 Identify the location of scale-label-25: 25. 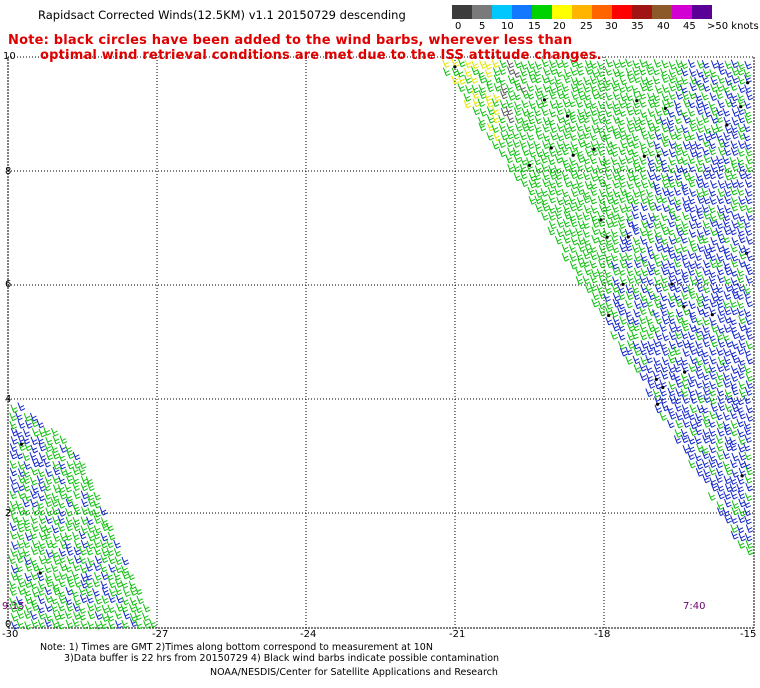
(586, 26).